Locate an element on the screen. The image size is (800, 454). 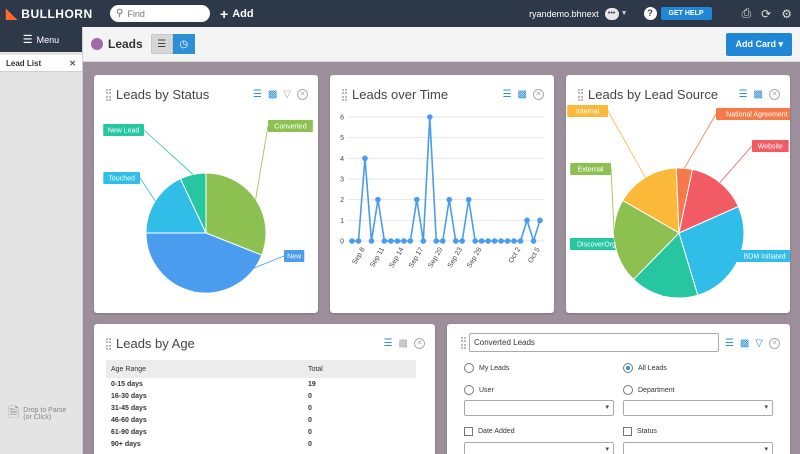
pie-slice-website is located at coordinates (709, 201).